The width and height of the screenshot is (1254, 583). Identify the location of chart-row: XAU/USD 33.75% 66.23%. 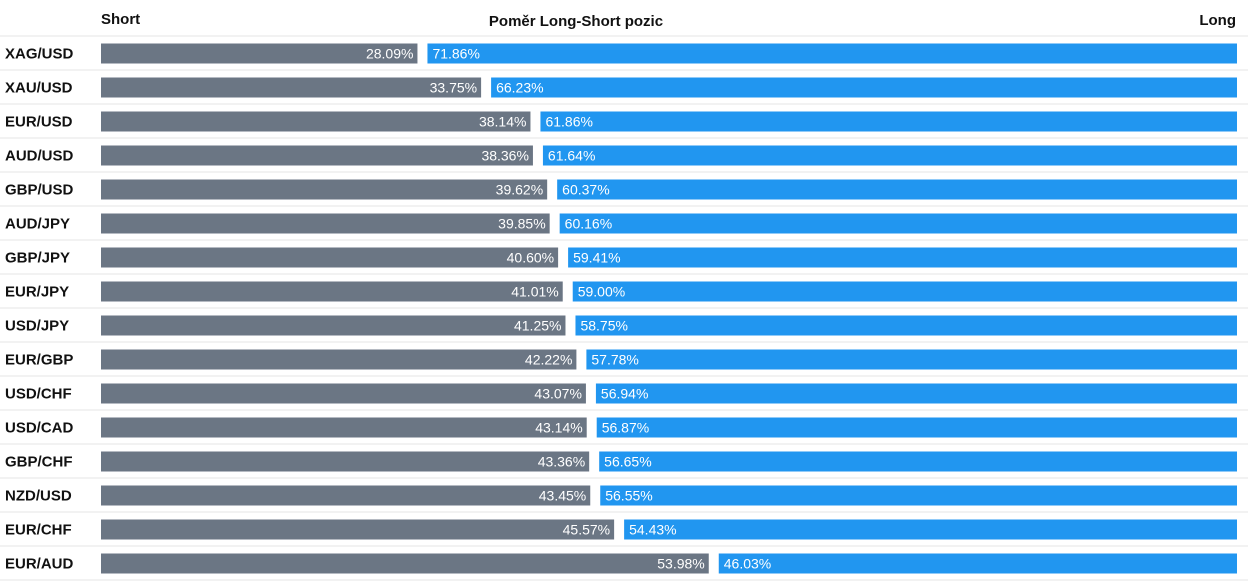
(621, 87).